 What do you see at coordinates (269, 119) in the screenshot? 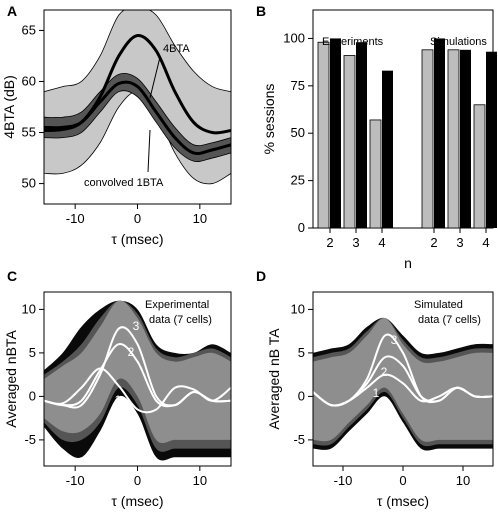
I see `y-axis-label: % sessions` at bounding box center [269, 119].